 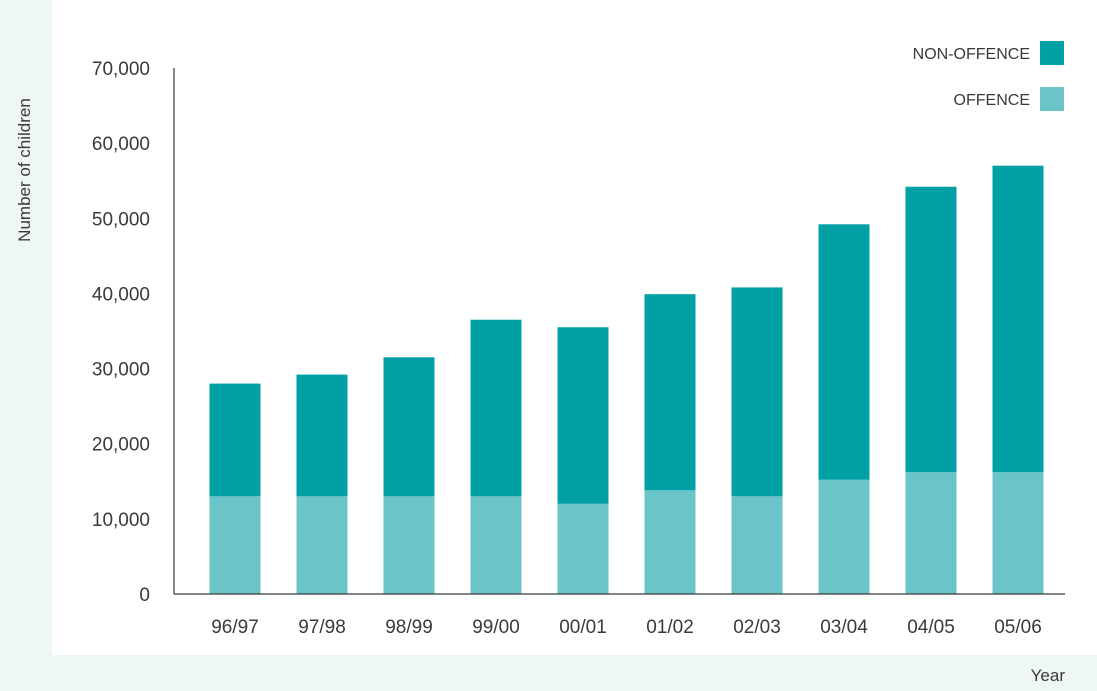 I want to click on legend-swatch-non-offence, so click(x=1052, y=53).